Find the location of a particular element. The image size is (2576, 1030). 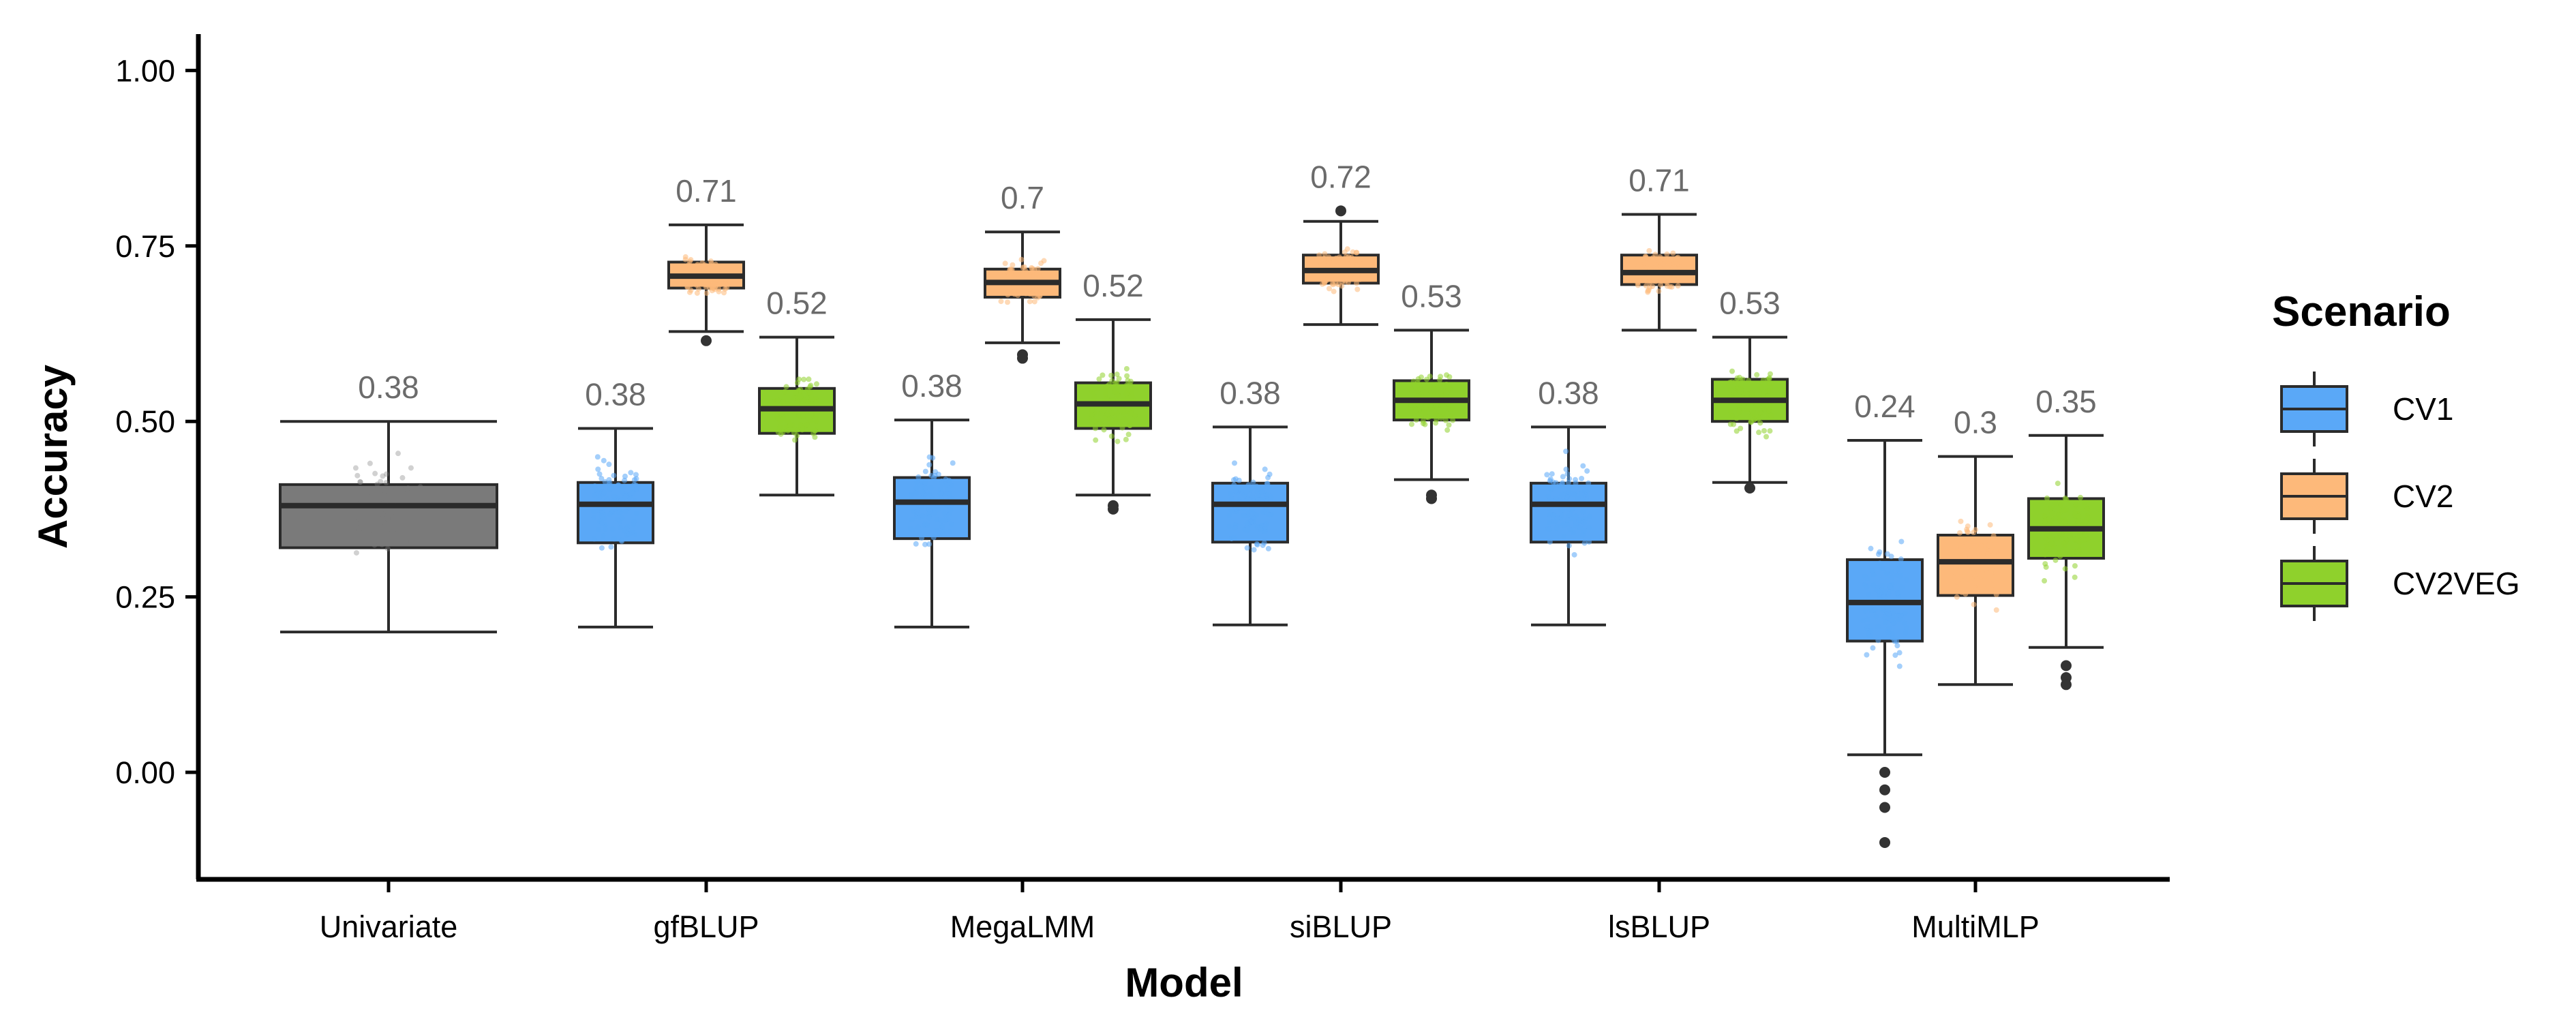

legend: Scenario CV1 CV2 CV2VEG is located at coordinates (2396, 454).